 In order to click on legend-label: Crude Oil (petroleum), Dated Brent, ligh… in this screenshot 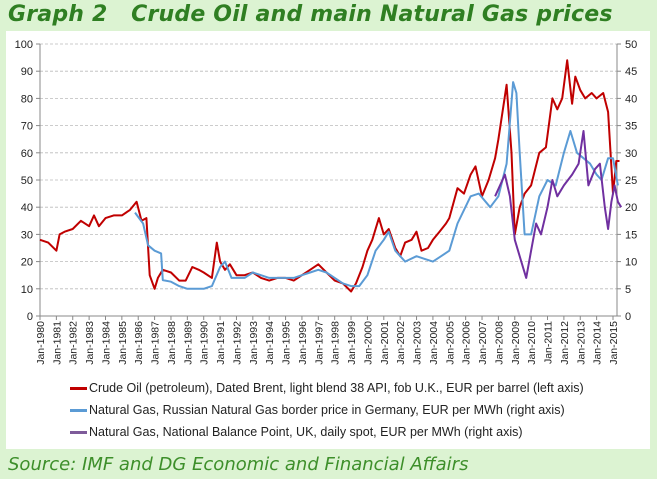, I will do `click(336, 388)`.